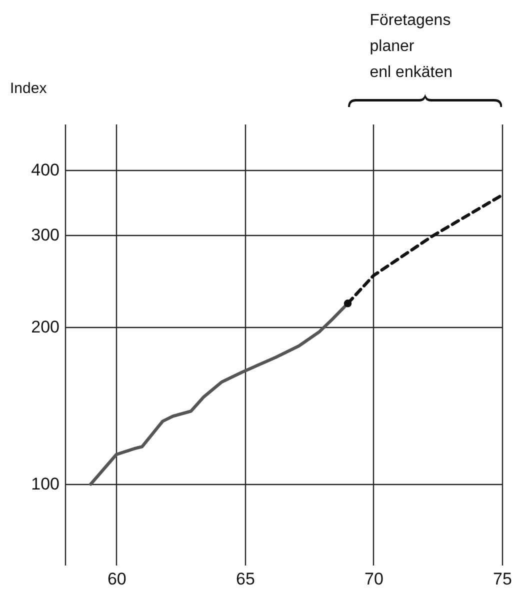  What do you see at coordinates (502, 579) in the screenshot?
I see `x-tick-label: 75` at bounding box center [502, 579].